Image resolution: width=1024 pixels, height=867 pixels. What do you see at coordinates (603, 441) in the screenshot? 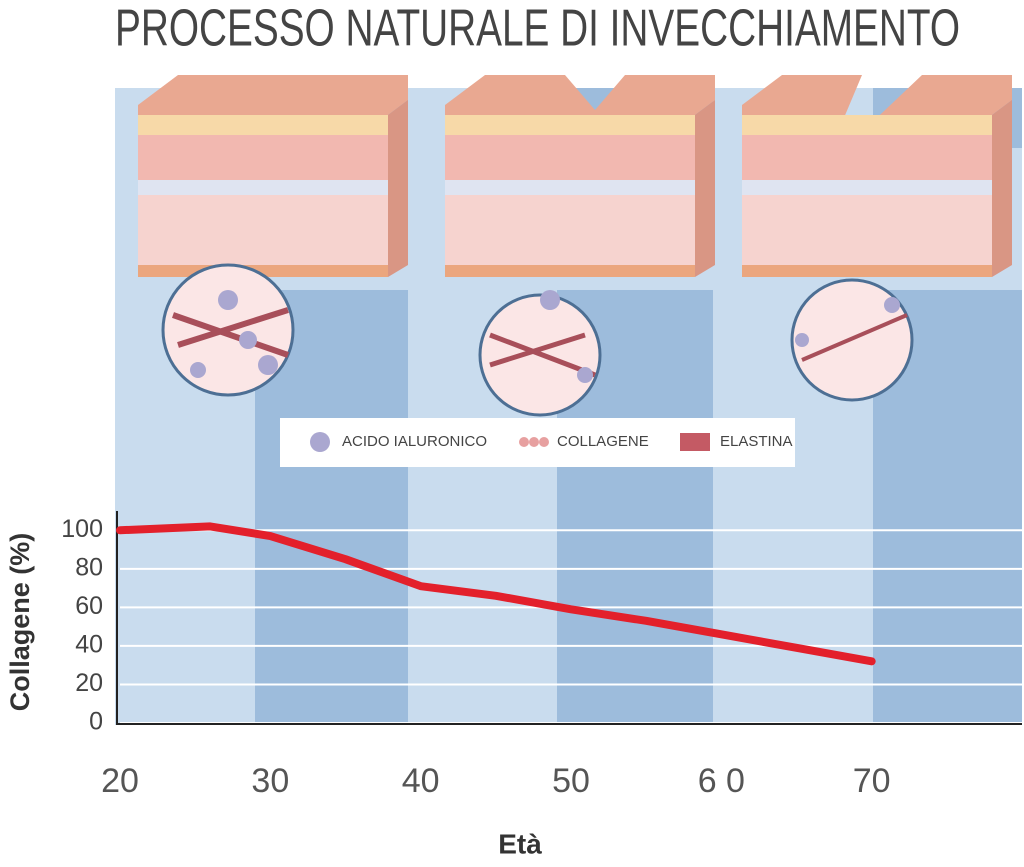
I see `legend-label: COLLAGENE` at bounding box center [603, 441].